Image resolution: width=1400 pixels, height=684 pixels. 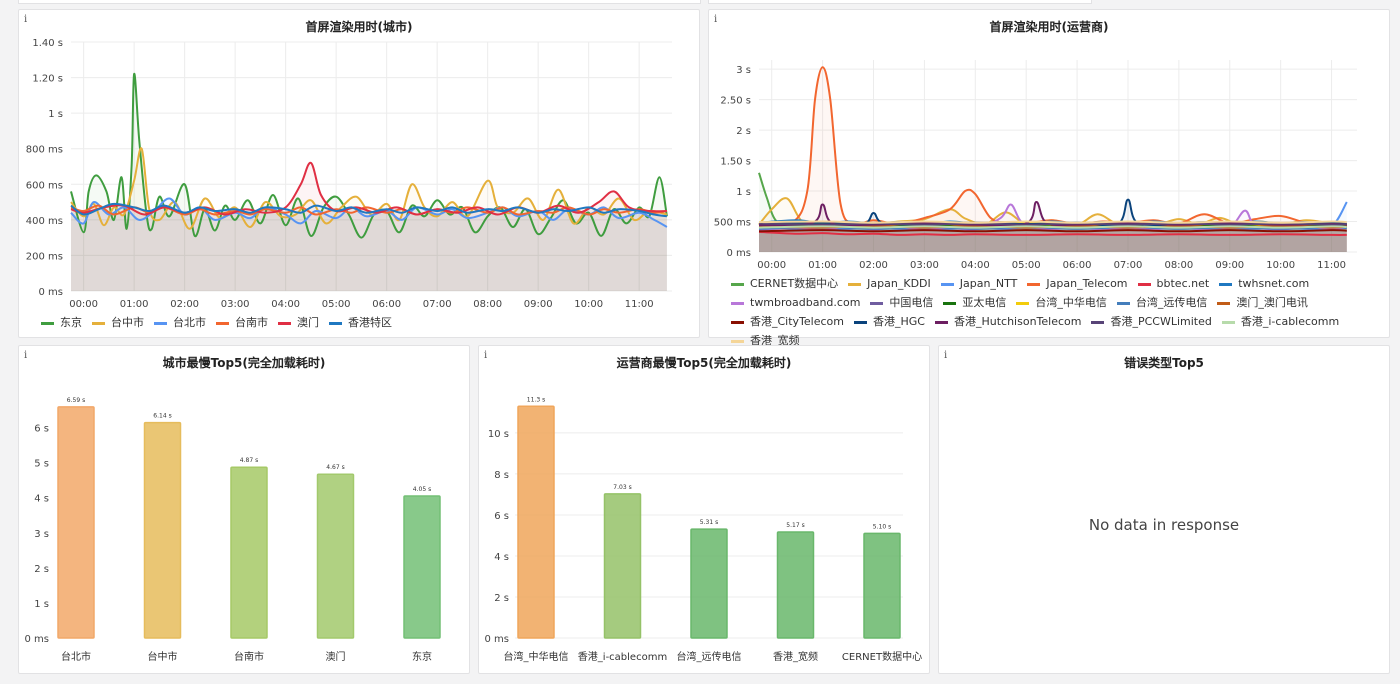 What do you see at coordinates (76, 400) in the screenshot?
I see `bar-value-label: 6.59 s` at bounding box center [76, 400].